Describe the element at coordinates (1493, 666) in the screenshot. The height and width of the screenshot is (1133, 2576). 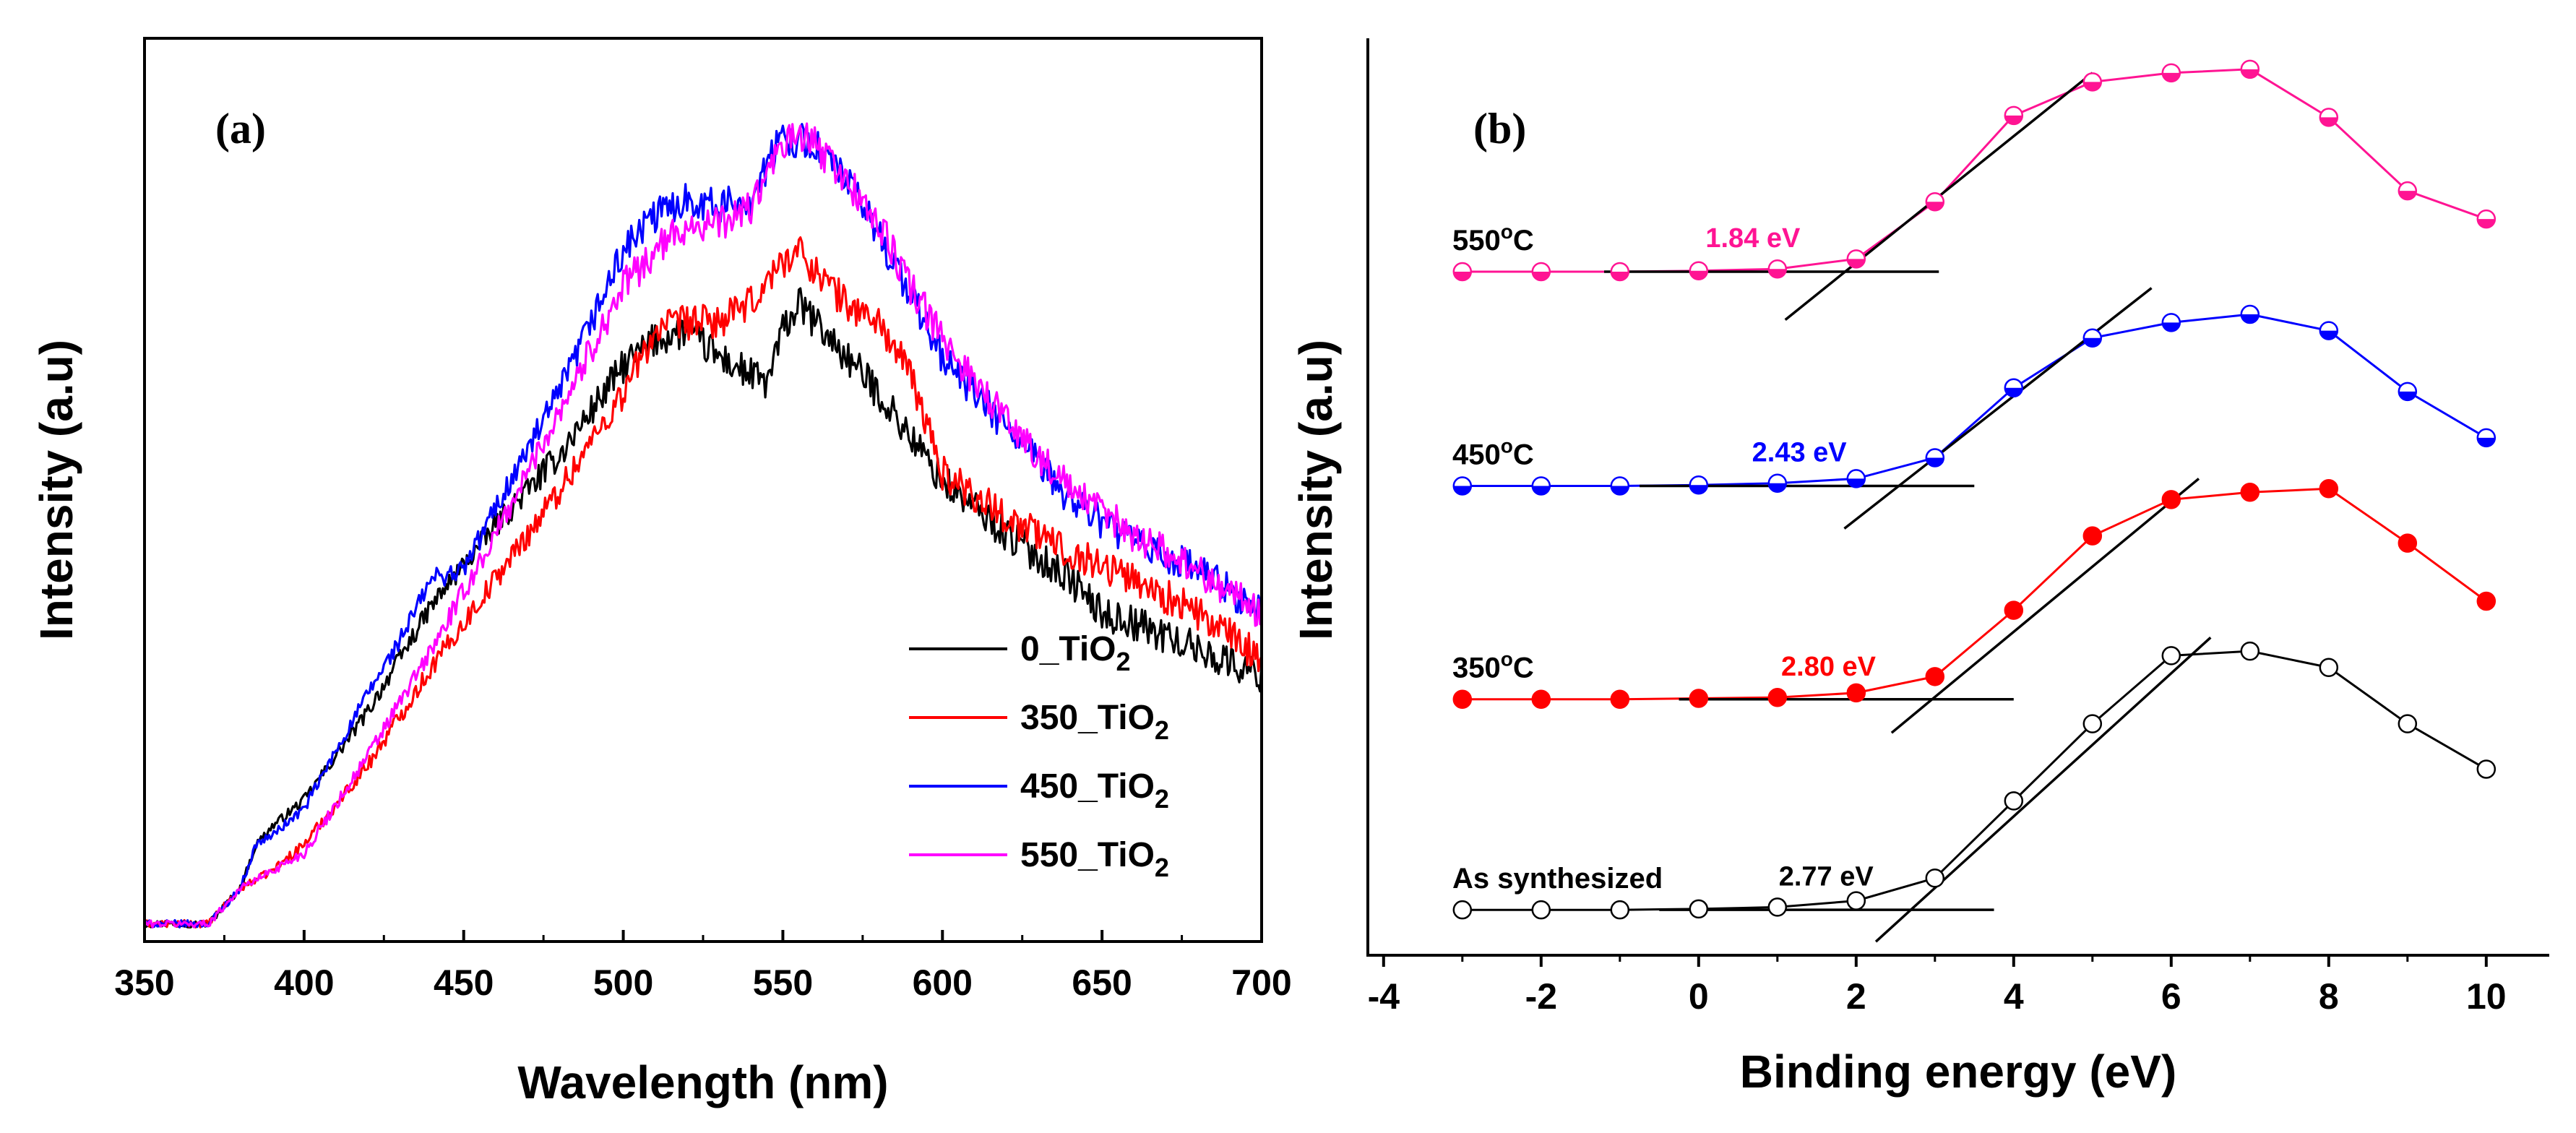
I see `series-label-350oc: 350oC` at that location.